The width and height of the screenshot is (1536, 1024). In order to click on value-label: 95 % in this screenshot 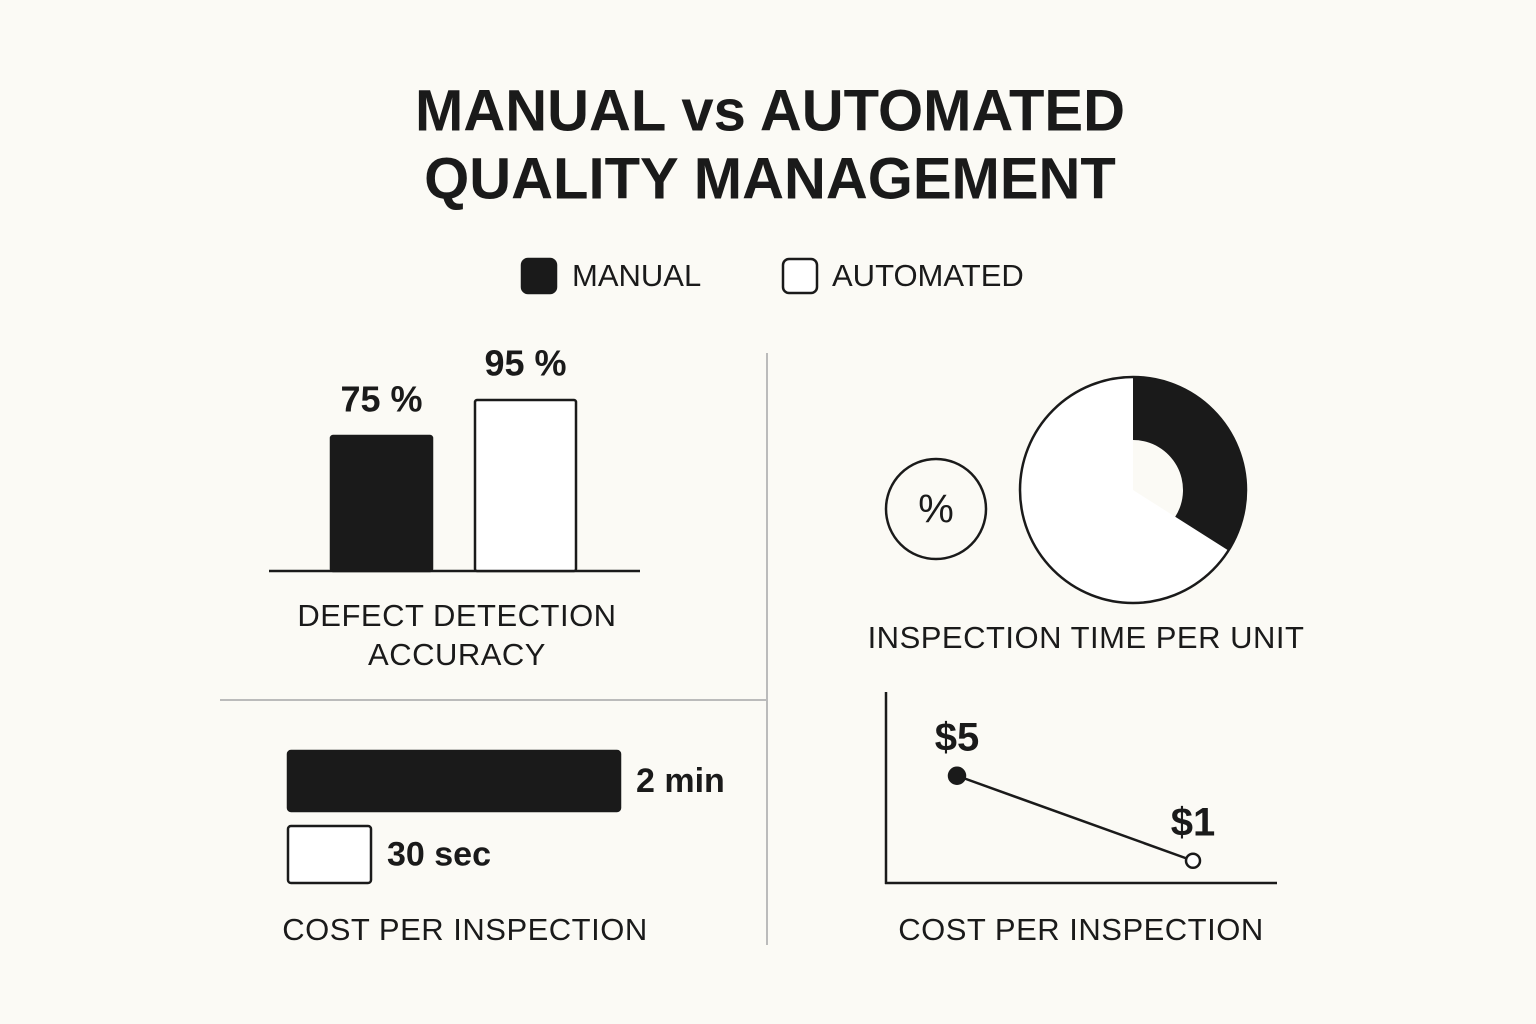, I will do `click(525, 363)`.